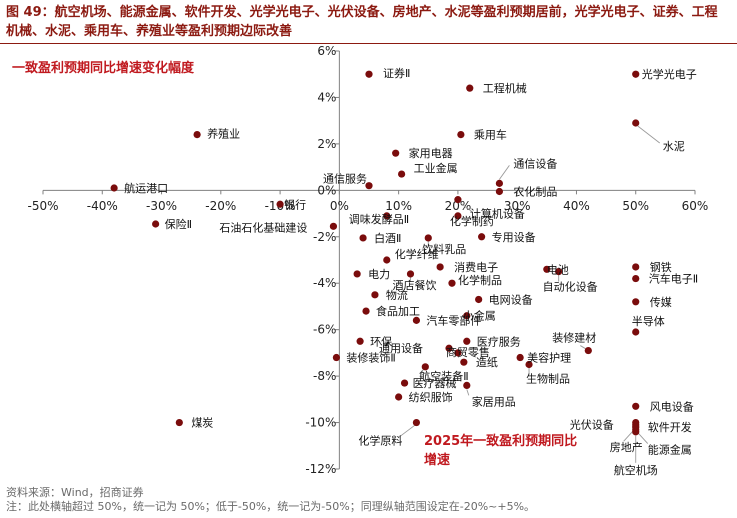 The image size is (737, 518). I want to click on point-label: 化学原料, so click(380, 441).